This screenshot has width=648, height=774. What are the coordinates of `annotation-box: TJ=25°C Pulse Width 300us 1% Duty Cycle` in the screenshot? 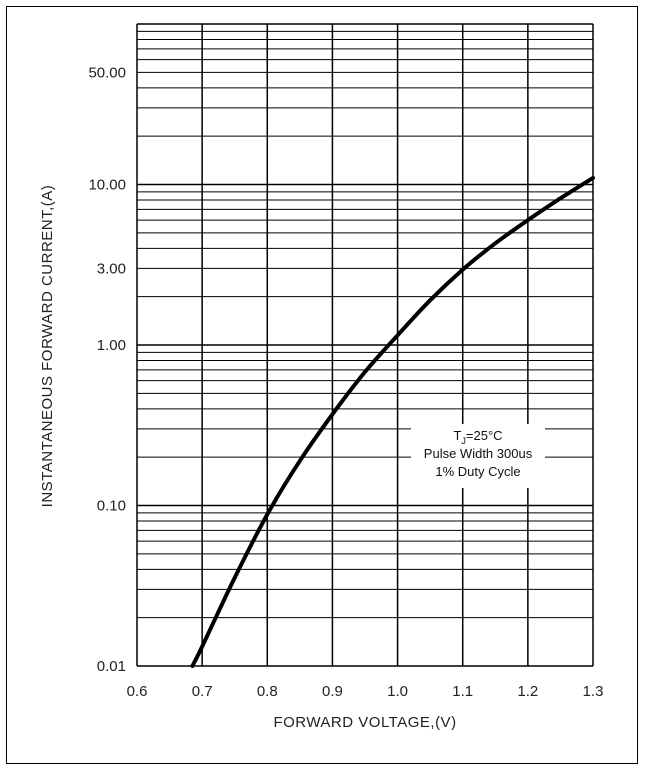 It's located at (478, 456).